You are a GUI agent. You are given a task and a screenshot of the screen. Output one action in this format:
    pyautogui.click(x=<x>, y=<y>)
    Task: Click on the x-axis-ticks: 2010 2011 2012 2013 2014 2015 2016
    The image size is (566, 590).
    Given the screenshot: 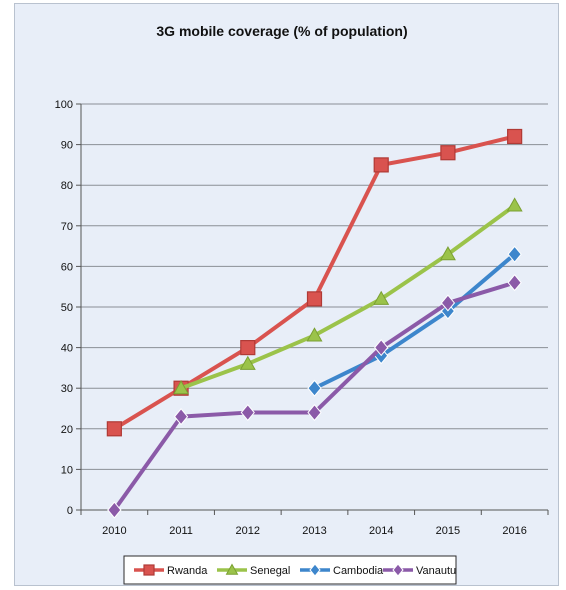 What is the action you would take?
    pyautogui.click(x=314, y=523)
    